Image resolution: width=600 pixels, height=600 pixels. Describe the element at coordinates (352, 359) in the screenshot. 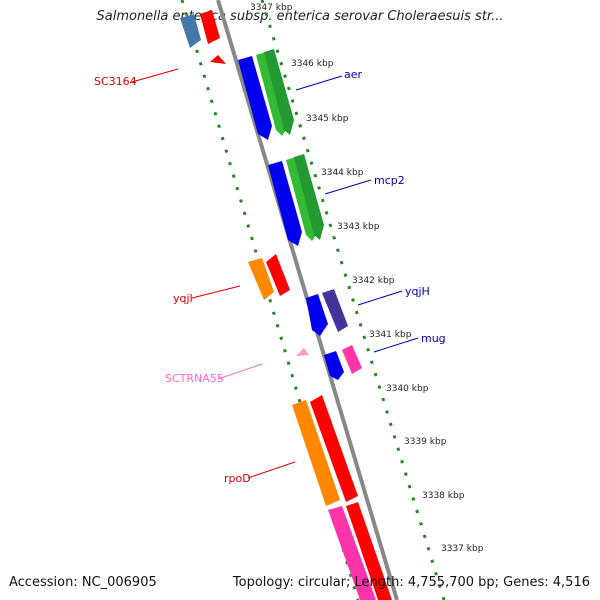

I see `gene-mug-pink` at that location.